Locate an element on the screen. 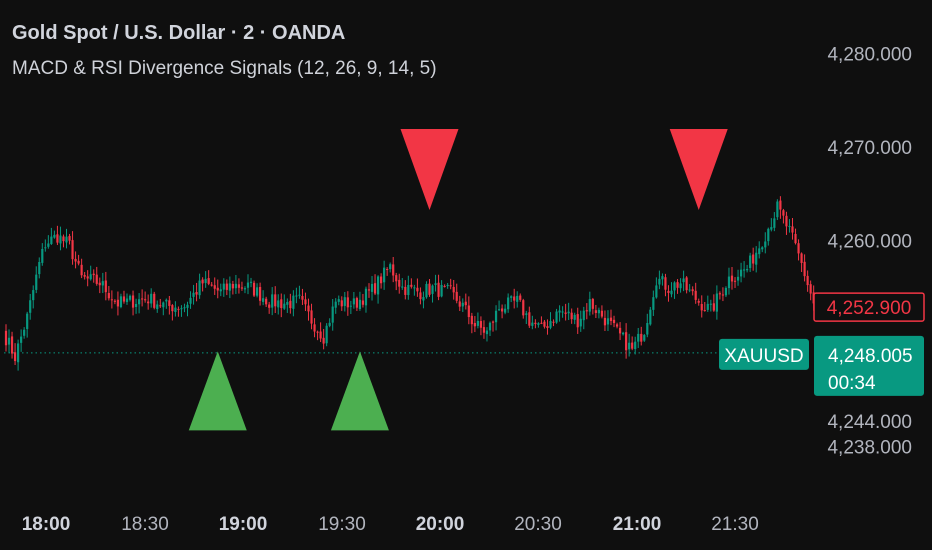 The image size is (932, 550). buy-signal-triangle is located at coordinates (359, 391).